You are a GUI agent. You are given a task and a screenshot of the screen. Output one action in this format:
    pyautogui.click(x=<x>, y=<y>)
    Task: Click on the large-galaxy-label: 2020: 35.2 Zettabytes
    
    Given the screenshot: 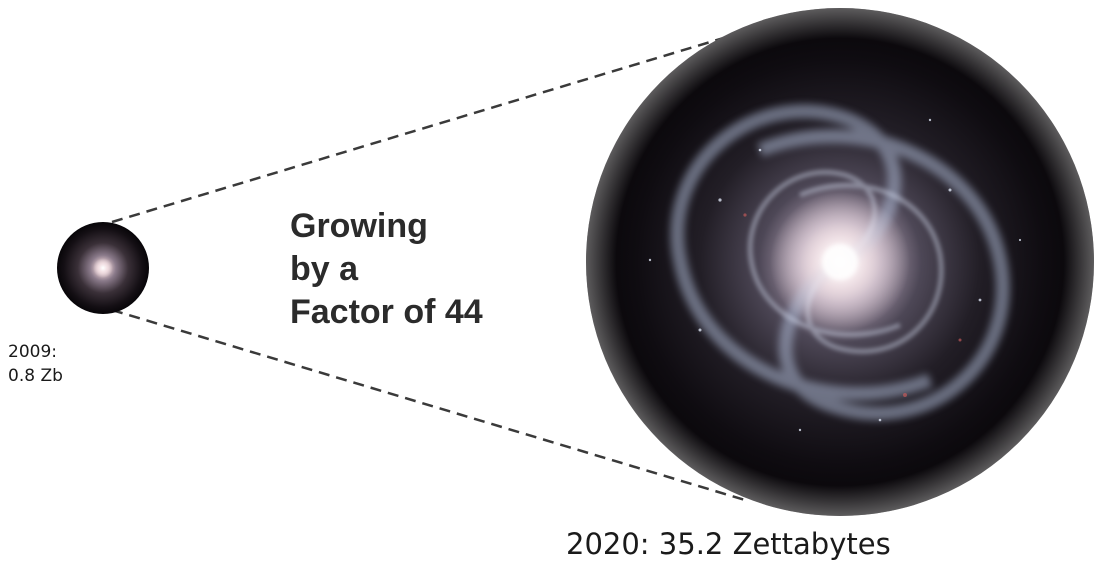 What is the action you would take?
    pyautogui.click(x=728, y=544)
    